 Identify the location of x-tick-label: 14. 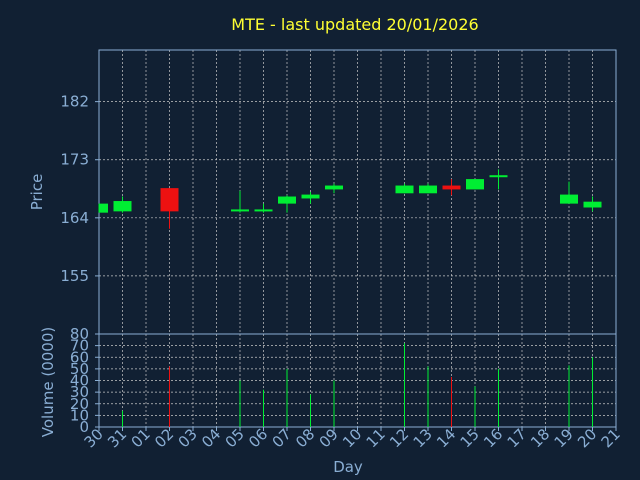
(446, 438).